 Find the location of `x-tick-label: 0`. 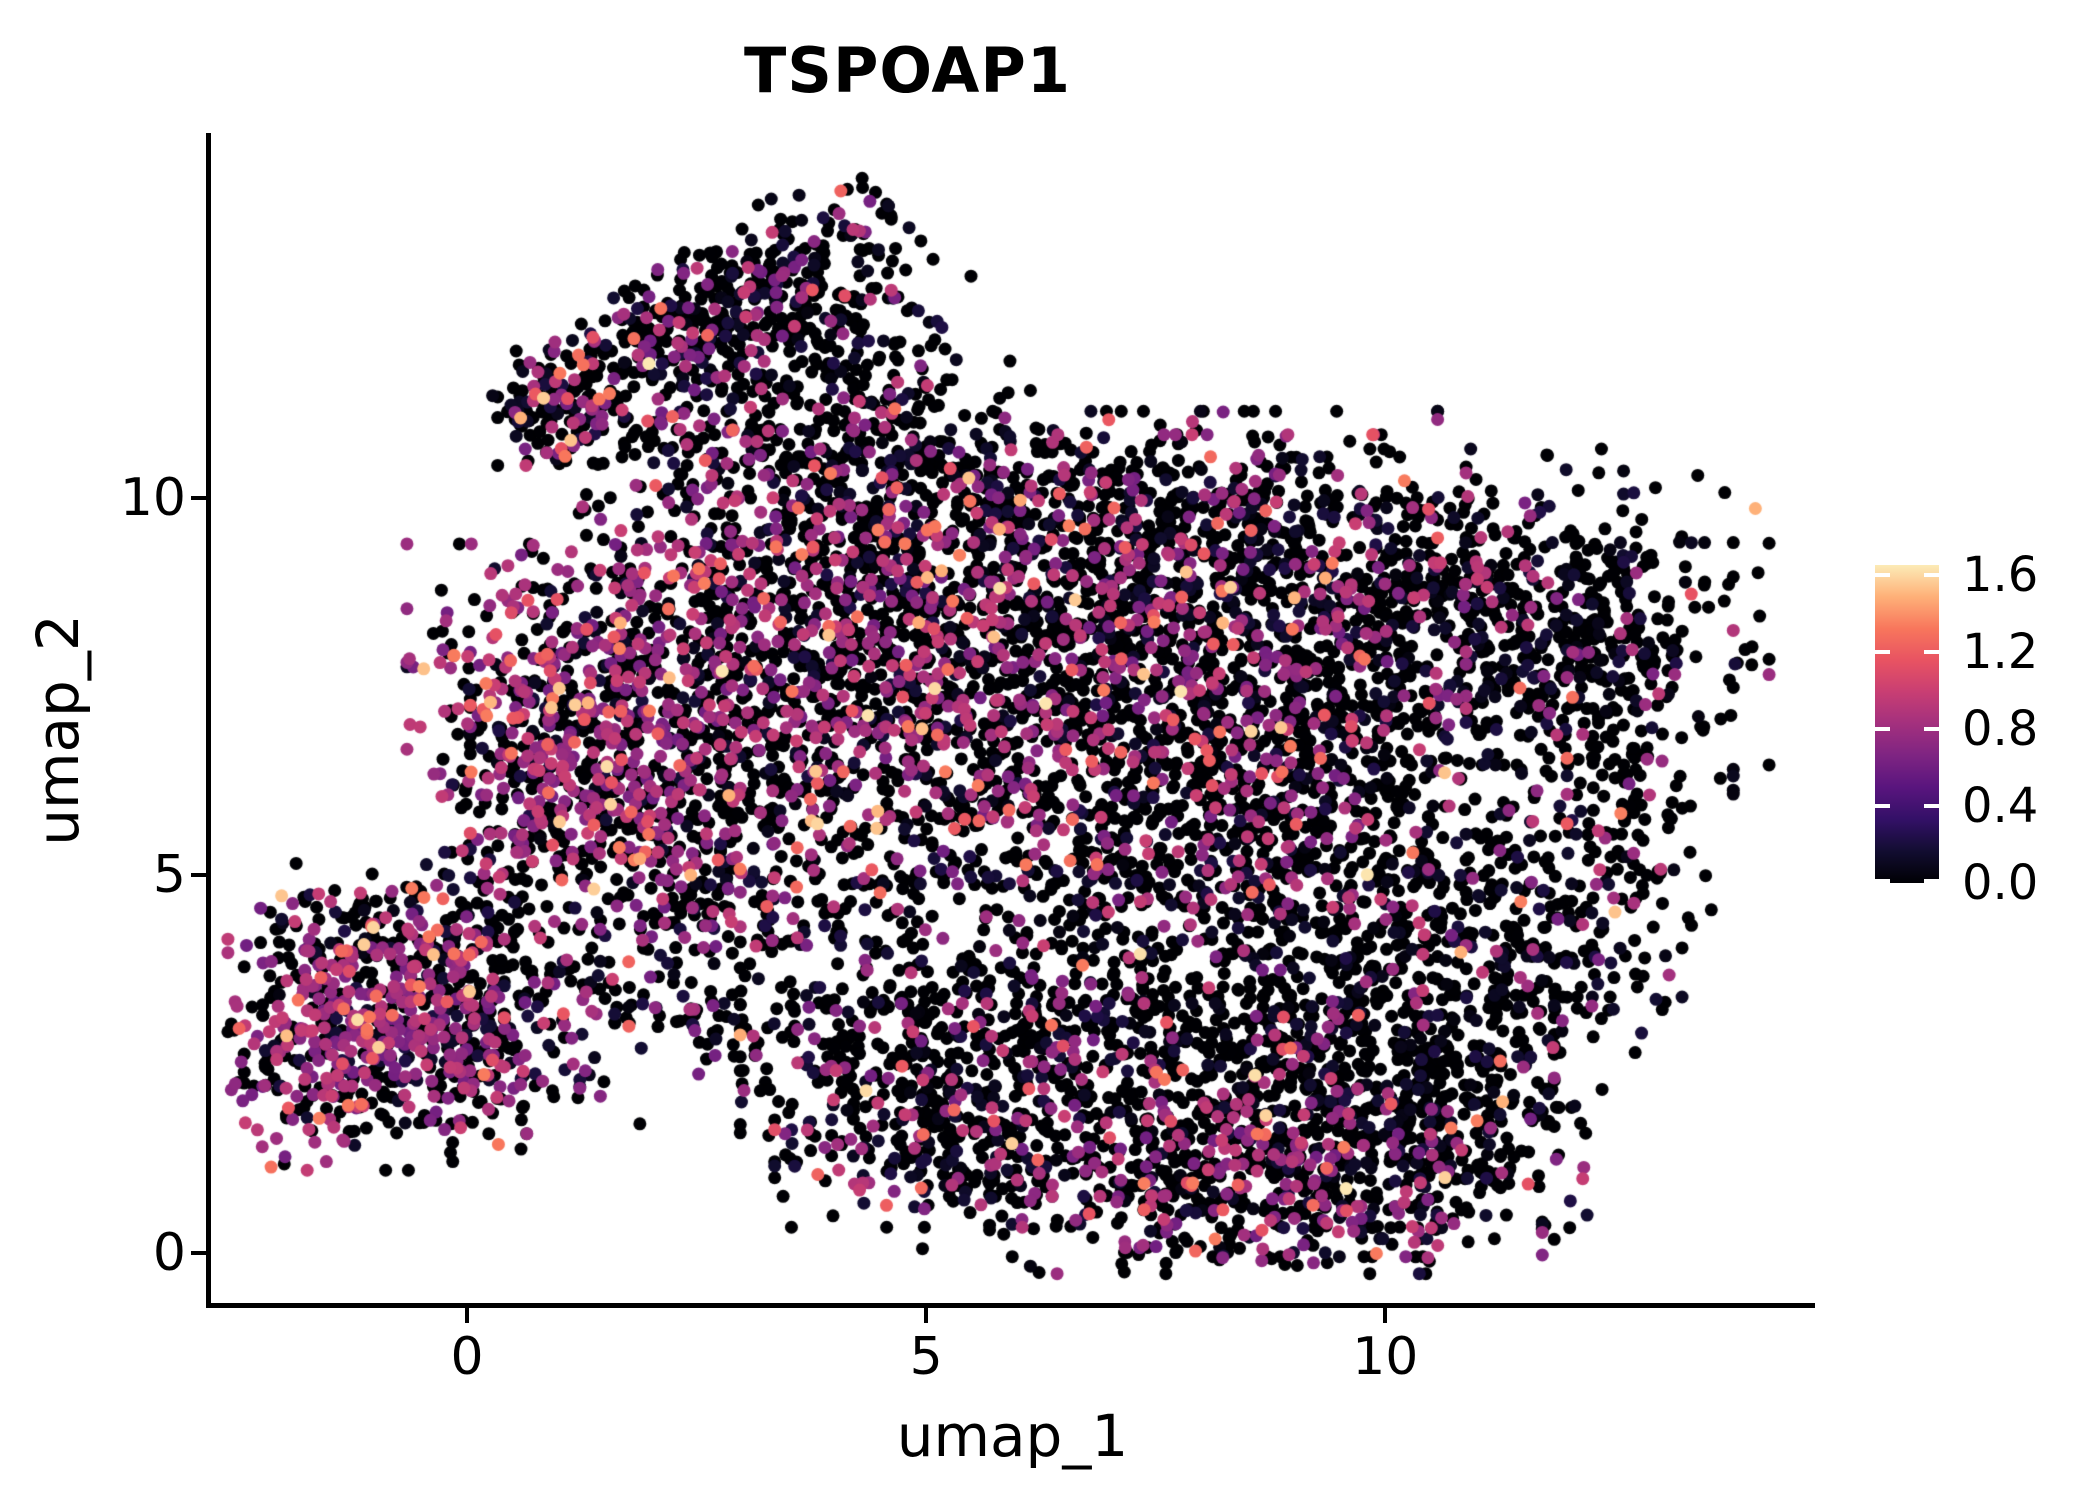

x-tick-label: 0 is located at coordinates (467, 1357).